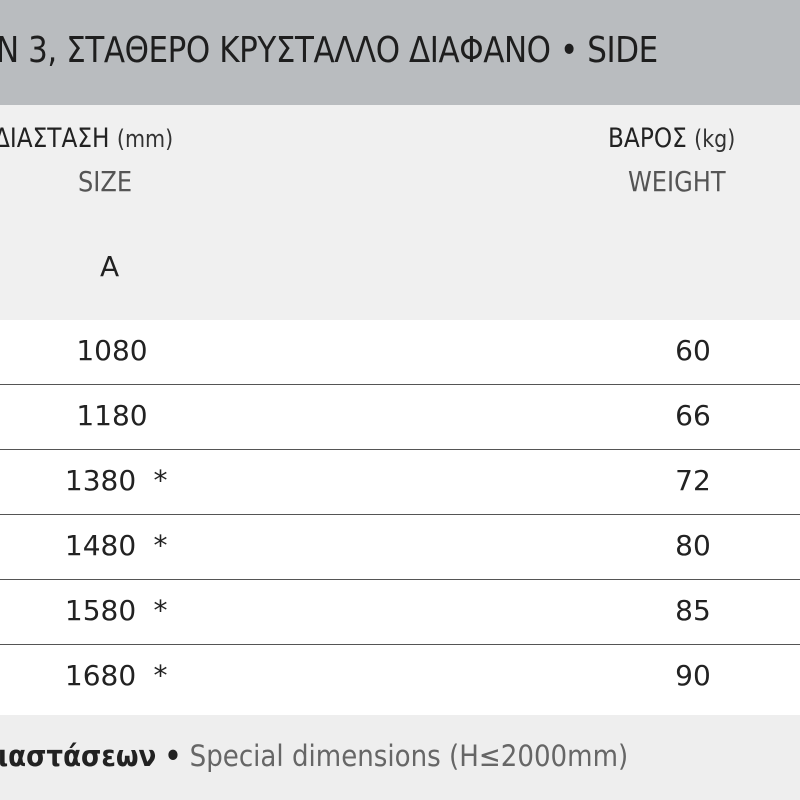 The width and height of the screenshot is (800, 800). I want to click on size-value: 1480, so click(100, 545).